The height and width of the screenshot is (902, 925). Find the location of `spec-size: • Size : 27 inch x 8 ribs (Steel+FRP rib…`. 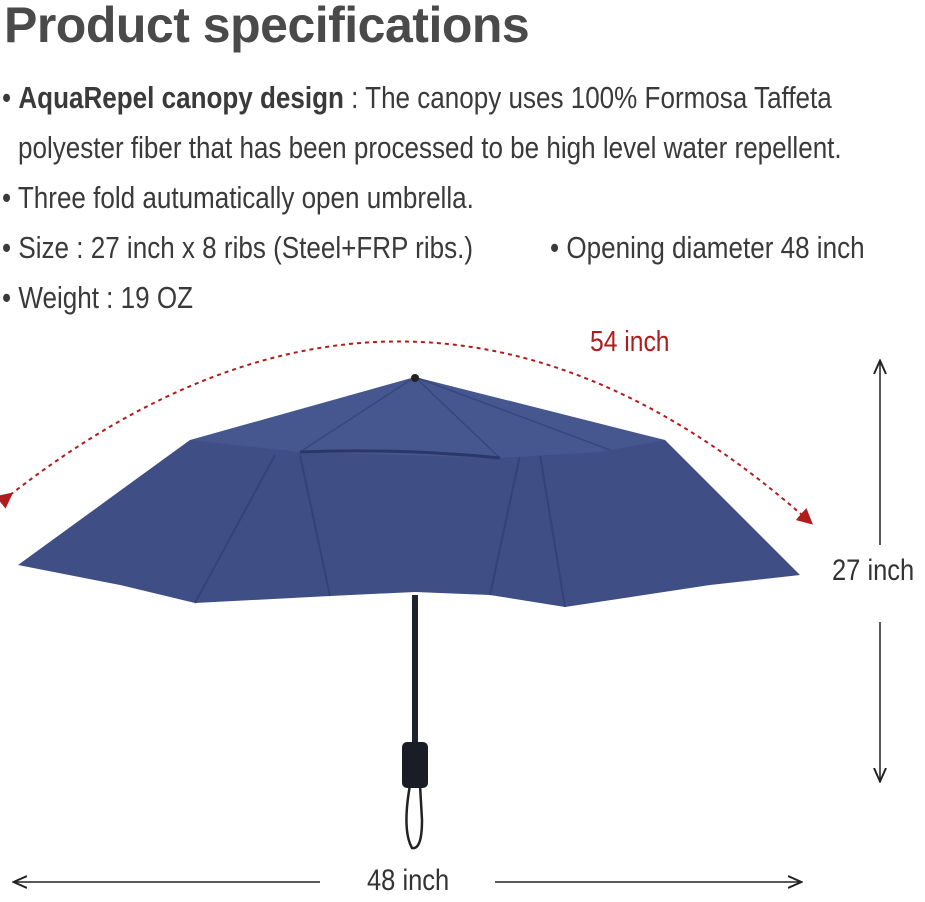

spec-size: • Size : 27 inch x 8 ribs (Steel+FRP rib… is located at coordinates (237, 248).